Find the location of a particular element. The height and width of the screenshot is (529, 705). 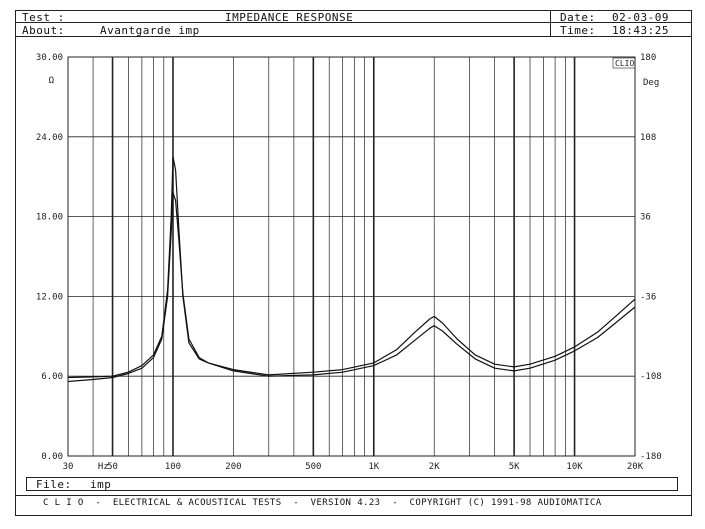

left-axis-unit: Ω is located at coordinates (52, 81).